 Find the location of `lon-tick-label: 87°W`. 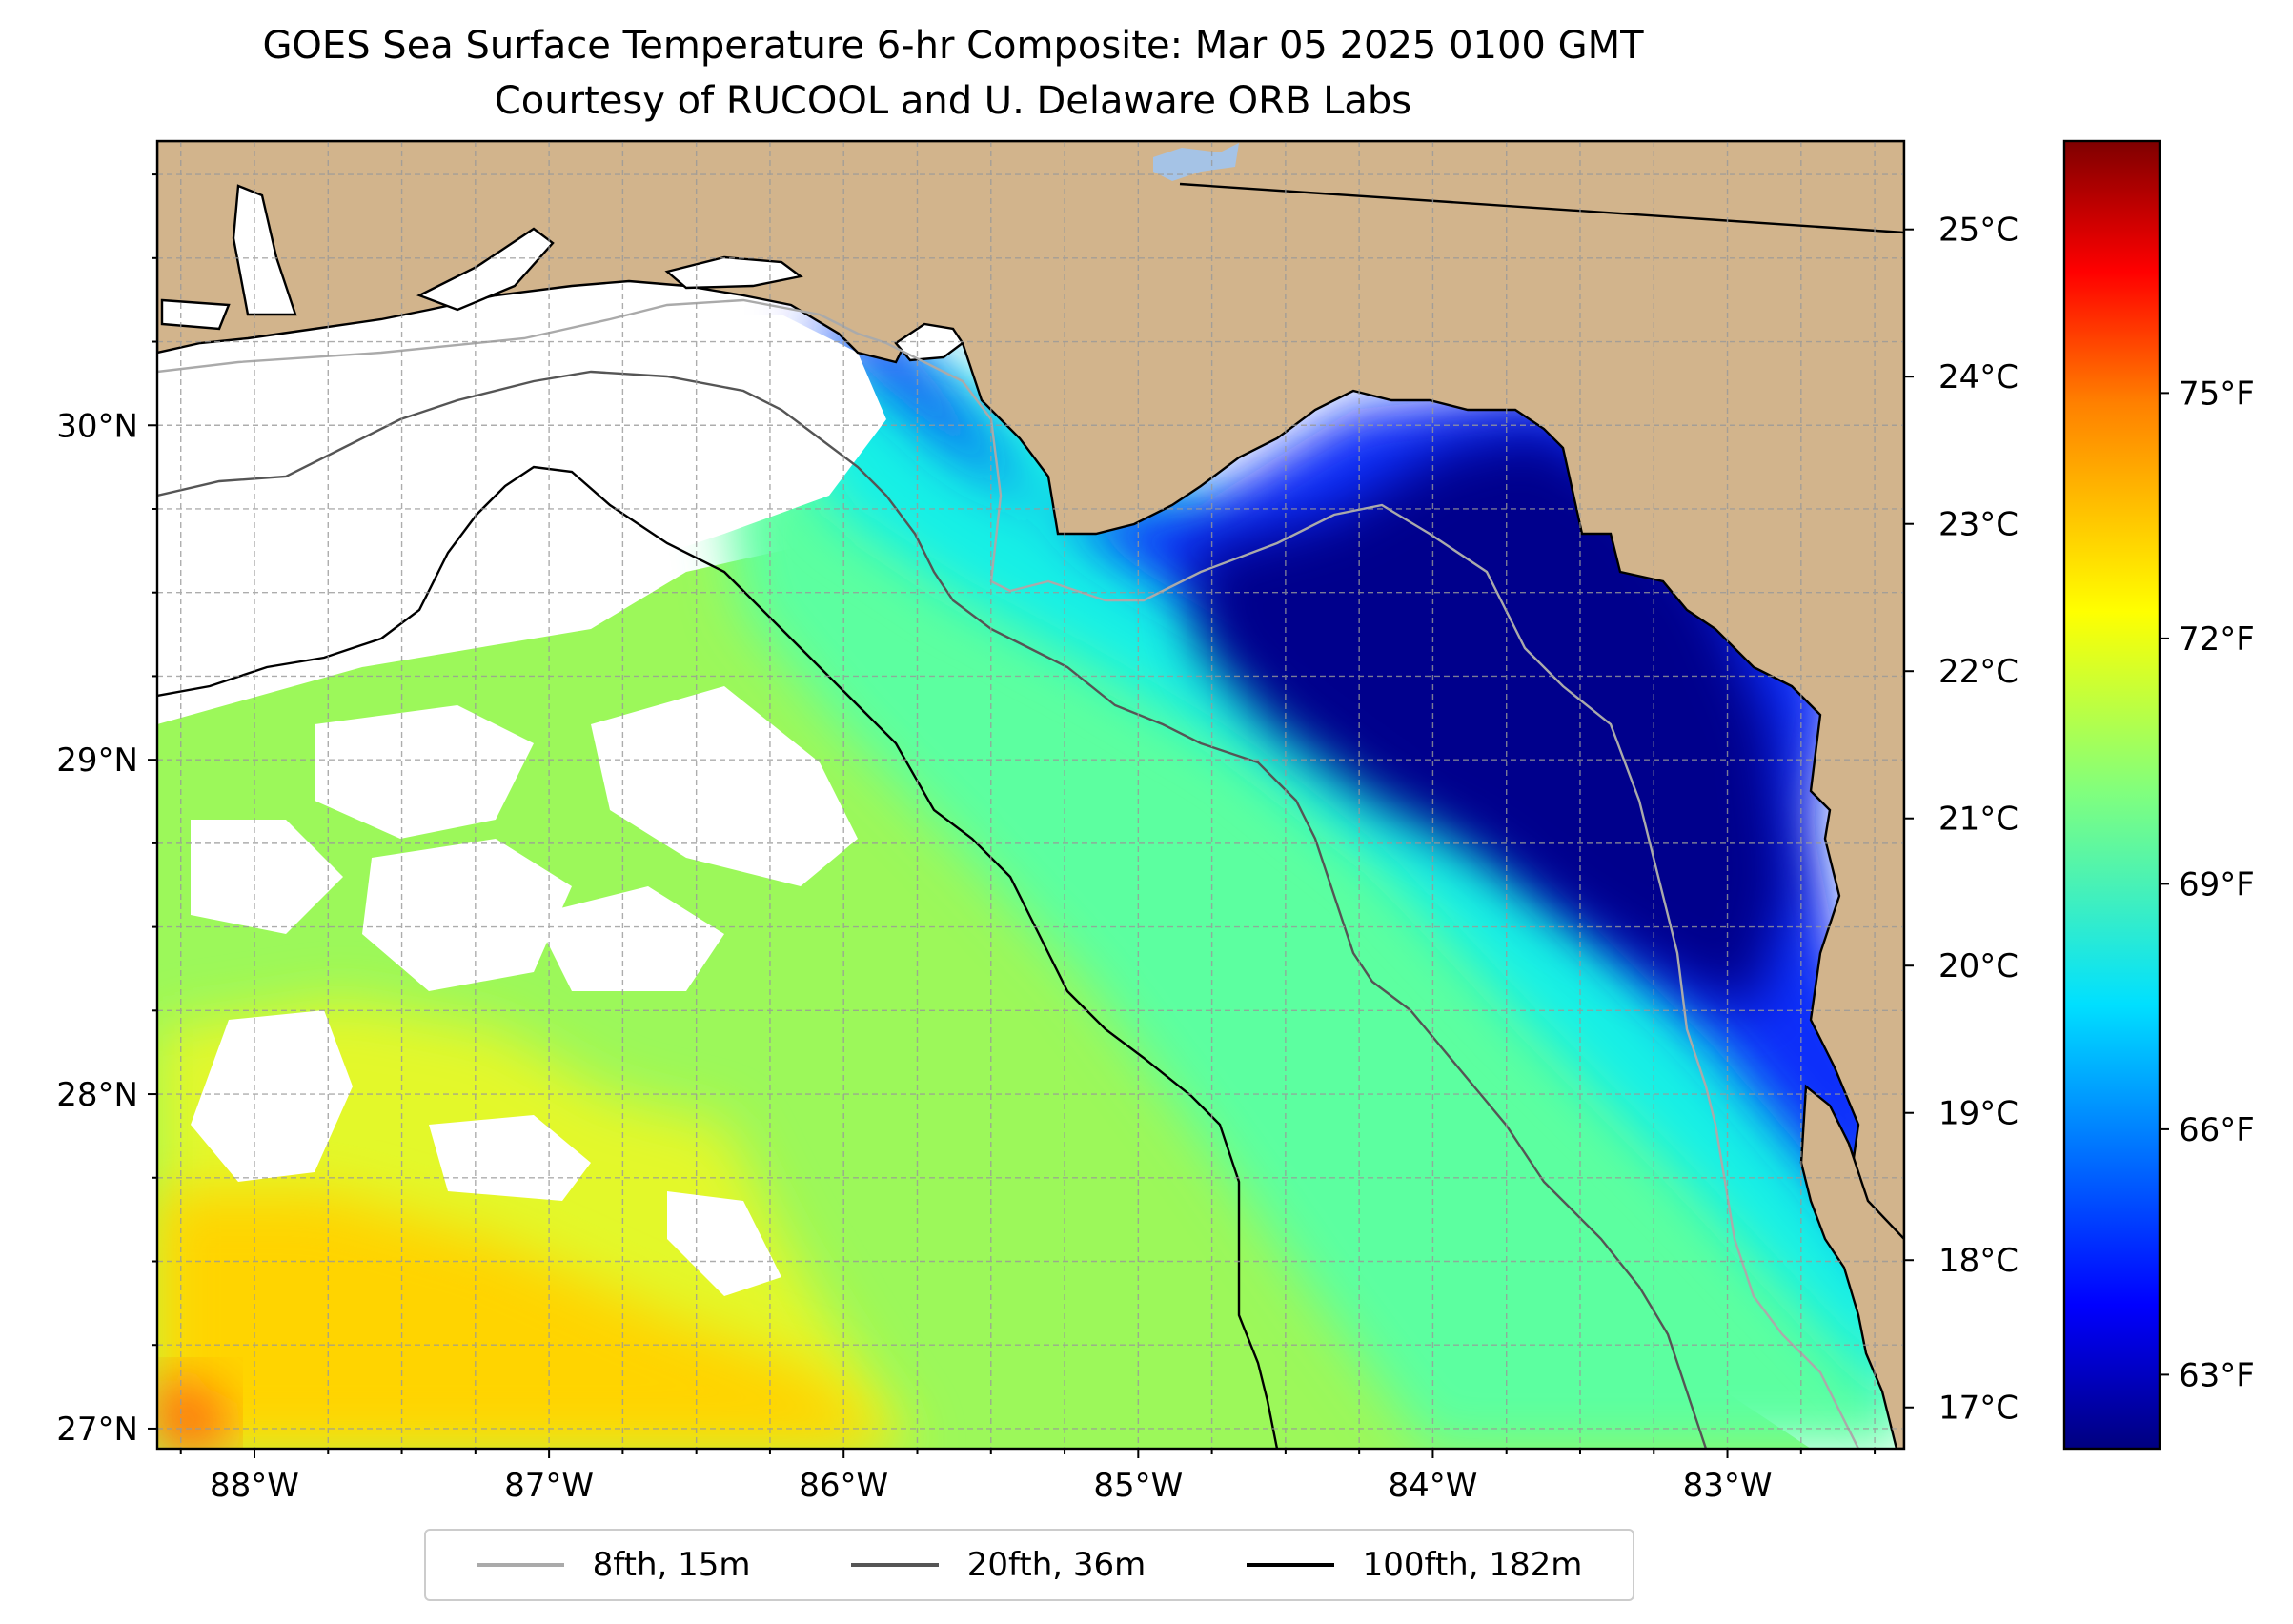

lon-tick-label: 87°W is located at coordinates (549, 1486).